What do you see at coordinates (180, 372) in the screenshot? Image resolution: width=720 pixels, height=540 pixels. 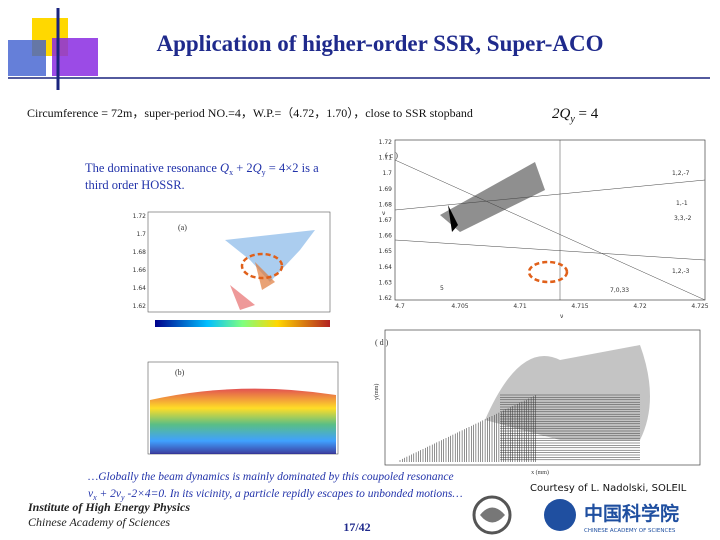 I see `panel-label: (b)` at bounding box center [180, 372].